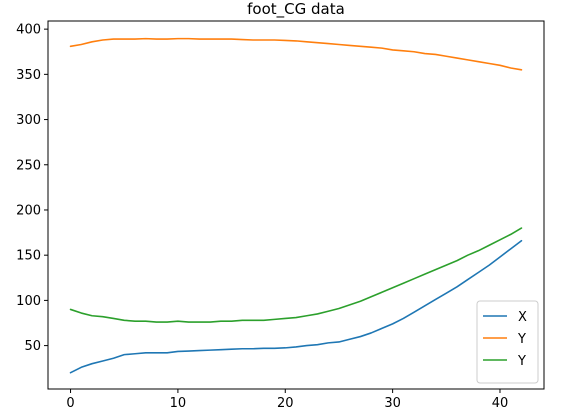 Image resolution: width=581 pixels, height=419 pixels. What do you see at coordinates (392, 403) in the screenshot?
I see `x-tick-label: 30` at bounding box center [392, 403].